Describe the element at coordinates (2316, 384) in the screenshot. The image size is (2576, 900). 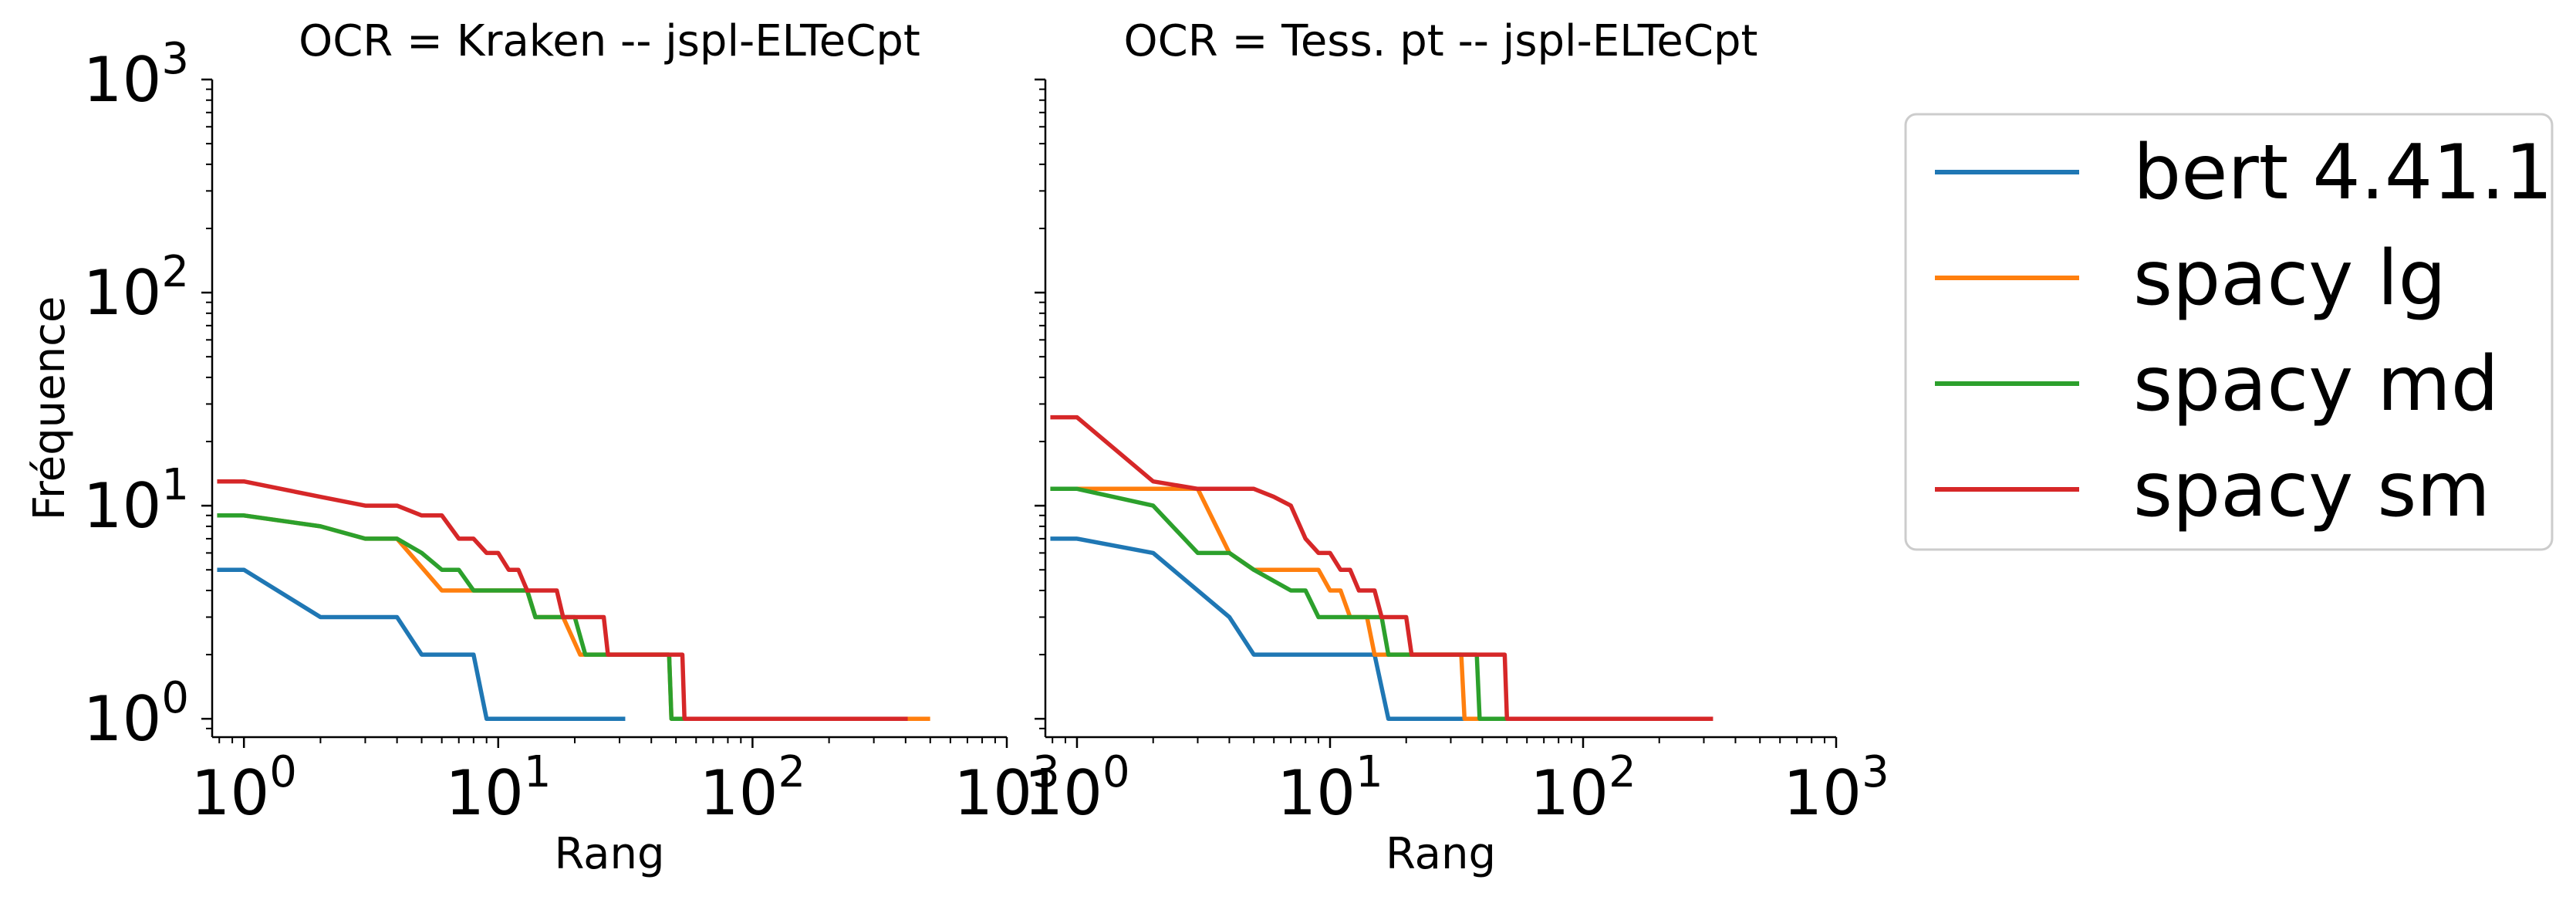
I see `legend-label: spacy md` at that location.